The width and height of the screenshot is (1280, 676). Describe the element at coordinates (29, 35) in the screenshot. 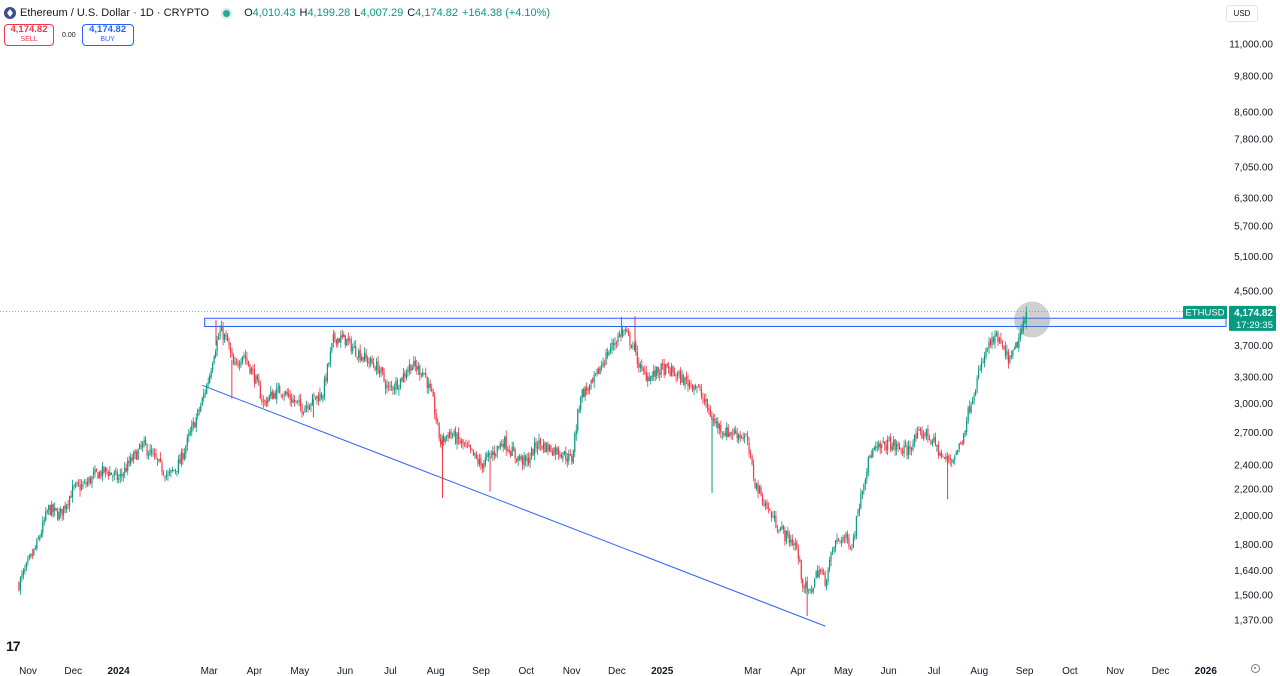

I see `sell-button: 4,174.82 SELL` at that location.